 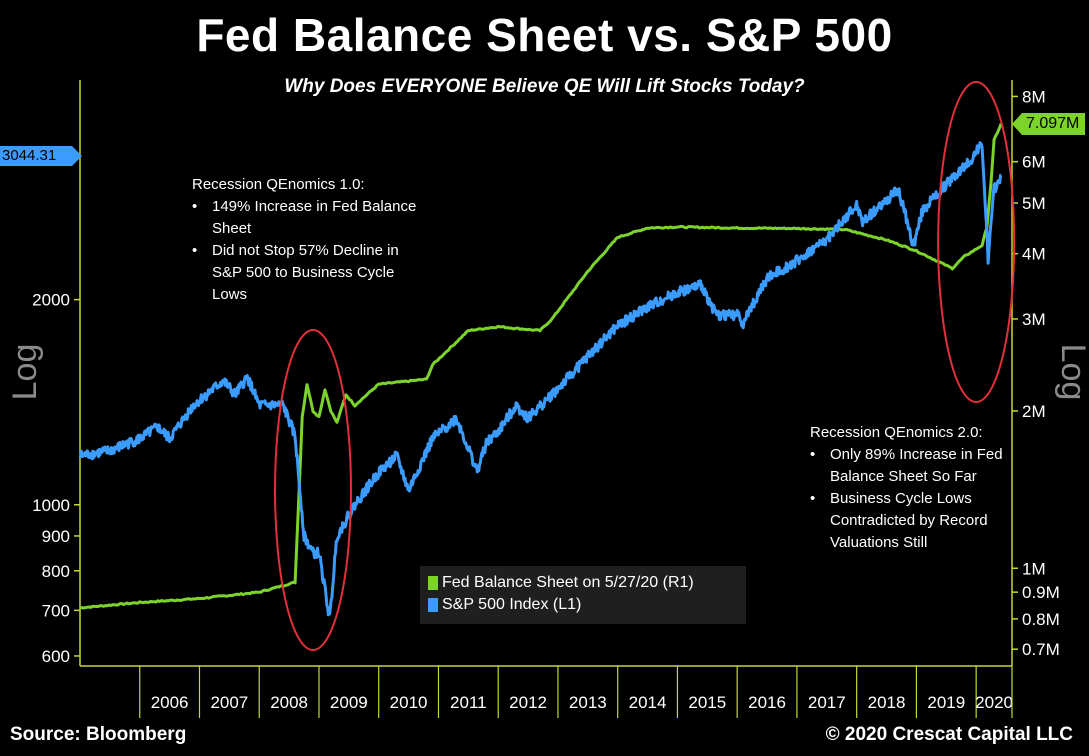 What do you see at coordinates (56, 536) in the screenshot?
I see `left-tick-label: 900` at bounding box center [56, 536].